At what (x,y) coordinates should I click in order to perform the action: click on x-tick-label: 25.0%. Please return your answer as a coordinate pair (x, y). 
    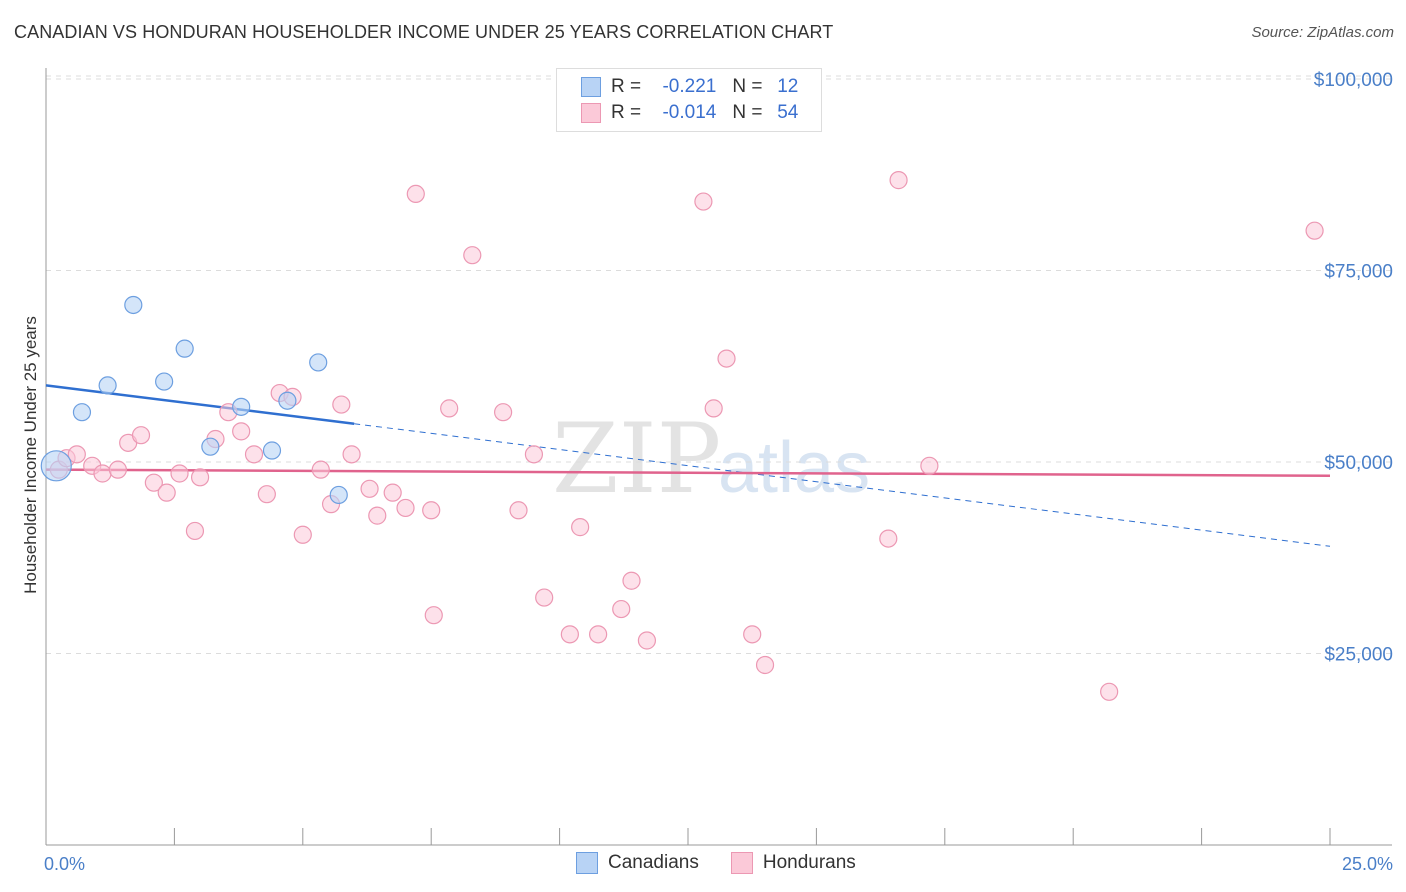
    Looking at the image, I should click on (1367, 864).